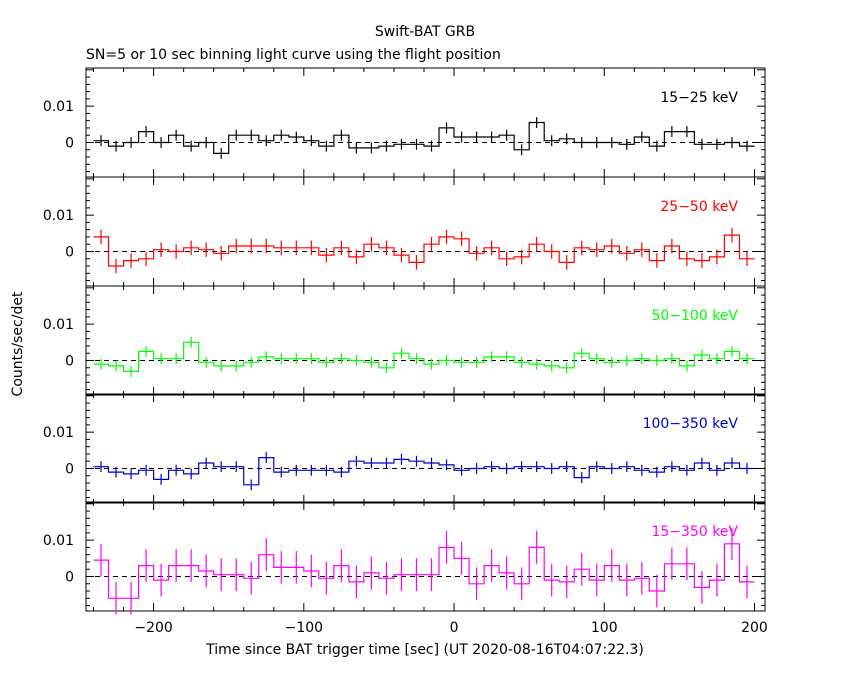  I want to click on panel-4: 0 0.01 100−350 keV, so click(404, 448).